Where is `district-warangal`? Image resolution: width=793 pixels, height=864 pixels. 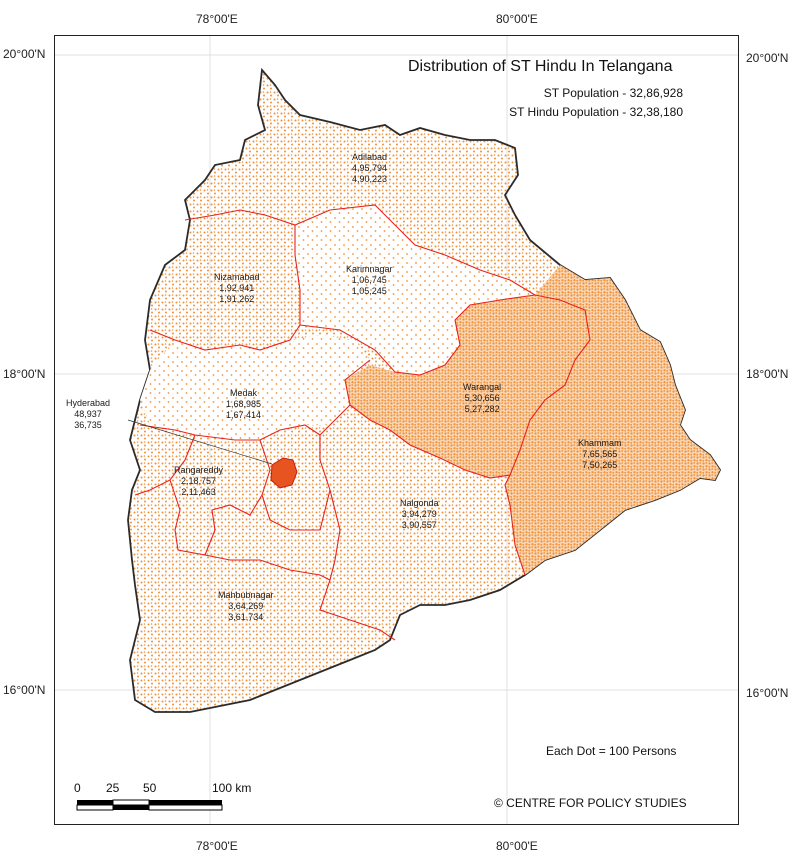 district-warangal is located at coordinates (467, 386).